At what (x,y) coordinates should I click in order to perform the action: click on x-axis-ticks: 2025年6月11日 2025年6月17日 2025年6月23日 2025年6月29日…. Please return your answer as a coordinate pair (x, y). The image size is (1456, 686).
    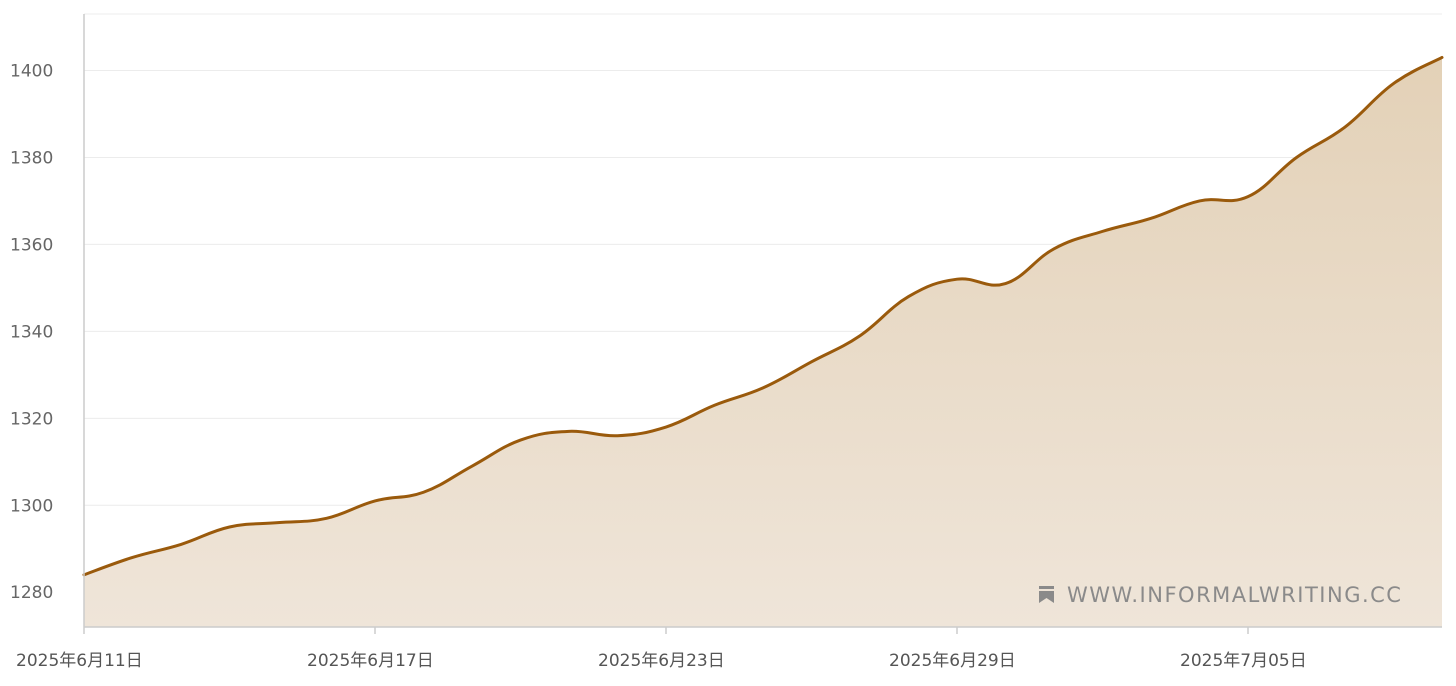
    Looking at the image, I should click on (661, 649).